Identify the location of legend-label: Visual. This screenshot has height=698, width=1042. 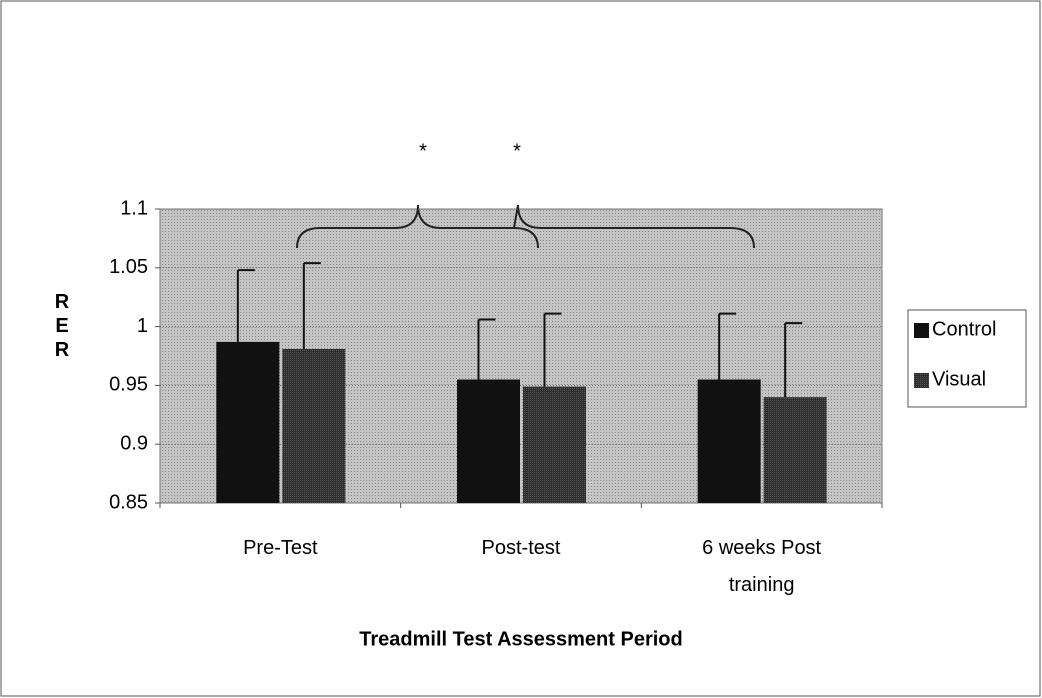
(959, 379).